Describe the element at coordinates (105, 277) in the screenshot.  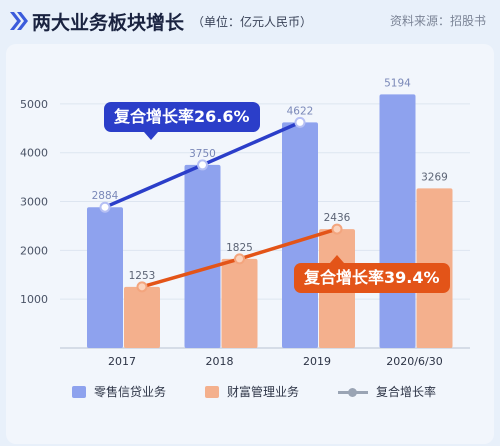
I see `bar-零售信贷业务-2017` at that location.